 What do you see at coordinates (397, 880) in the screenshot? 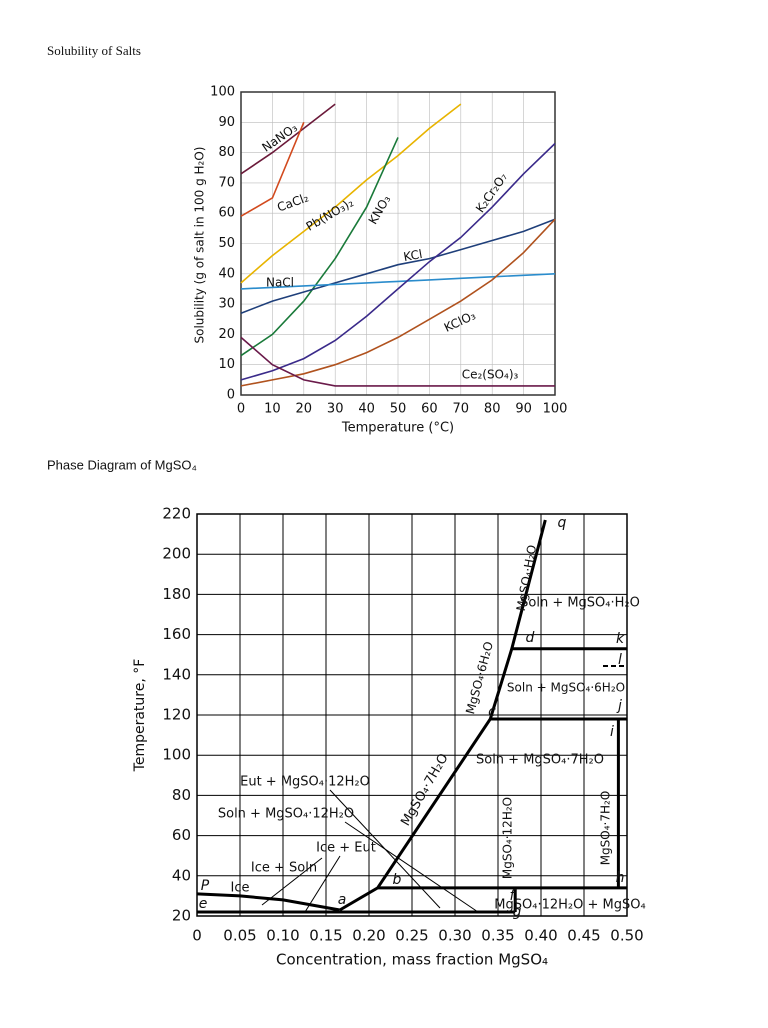
I see `annotation: b` at bounding box center [397, 880].